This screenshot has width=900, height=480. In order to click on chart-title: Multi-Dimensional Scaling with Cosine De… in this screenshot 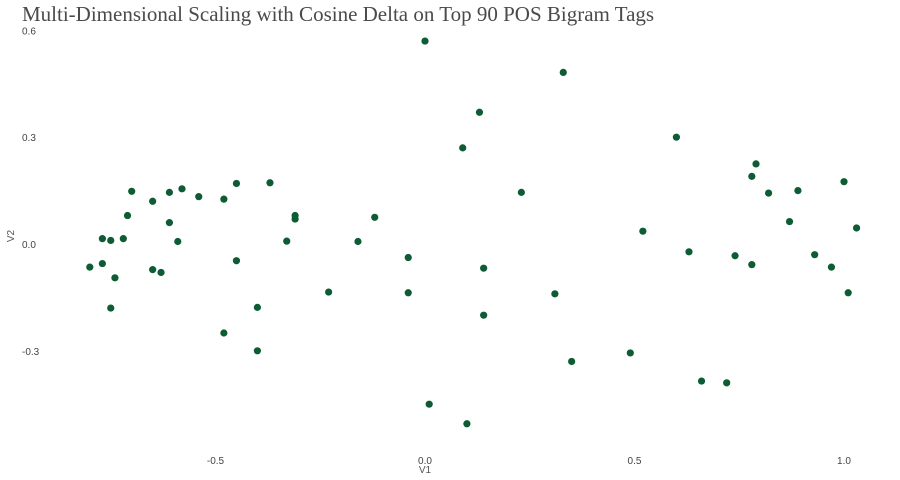, I will do `click(338, 14)`.